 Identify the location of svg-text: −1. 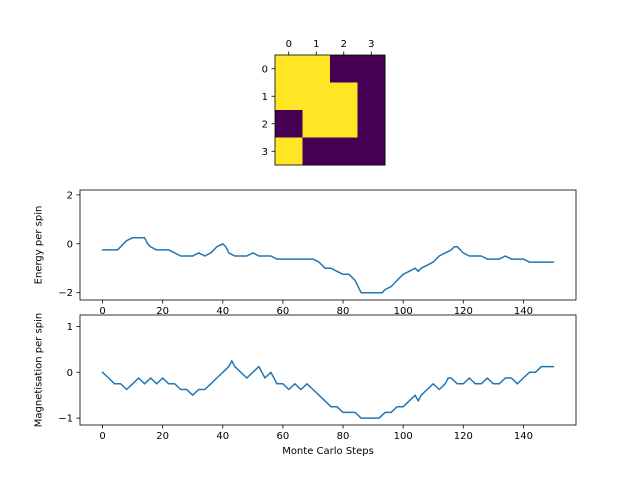
(65, 419).